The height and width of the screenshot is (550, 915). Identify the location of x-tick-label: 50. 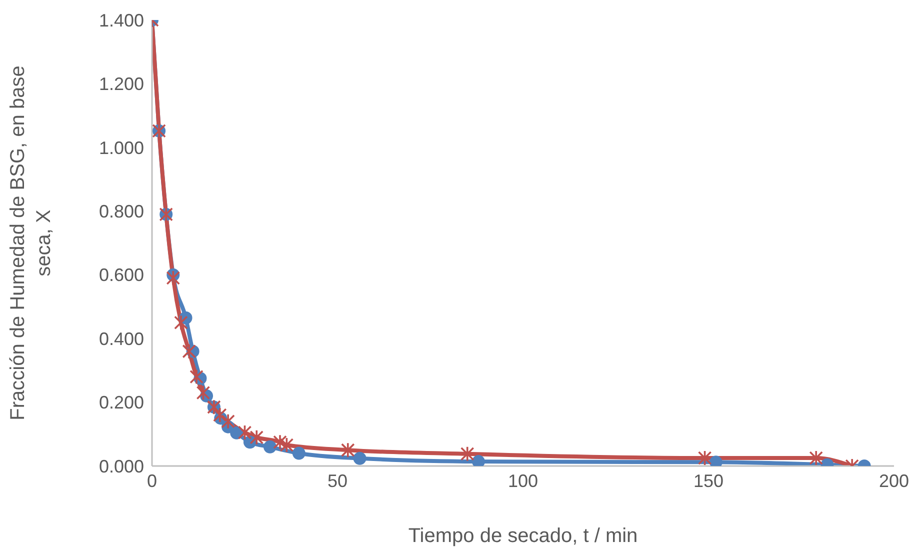
(337, 480).